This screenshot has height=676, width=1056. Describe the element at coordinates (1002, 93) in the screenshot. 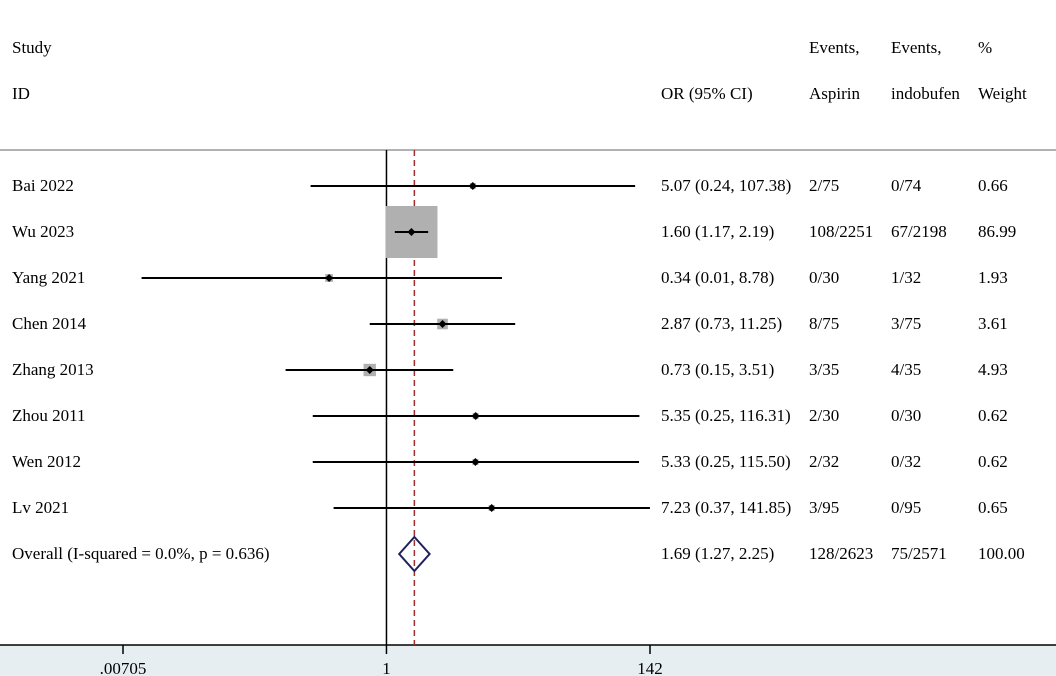

I see `header-weight-2: Weight` at that location.